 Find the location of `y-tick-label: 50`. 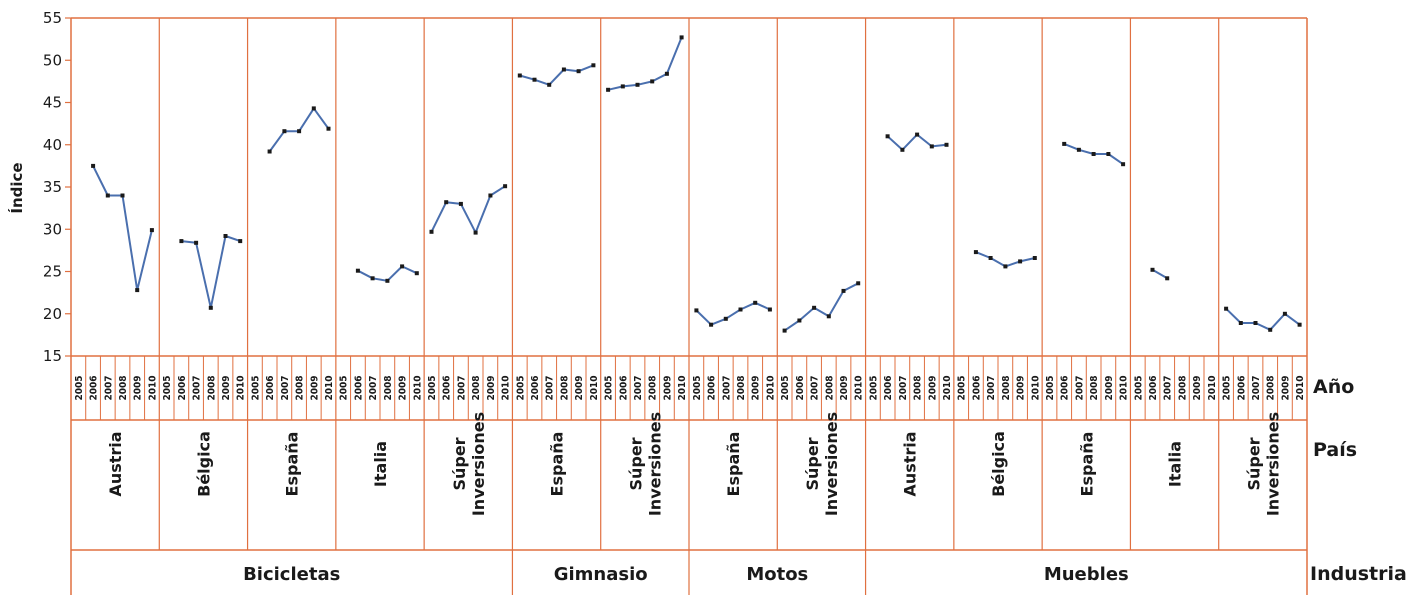

y-tick-label: 50 is located at coordinates (52, 60).